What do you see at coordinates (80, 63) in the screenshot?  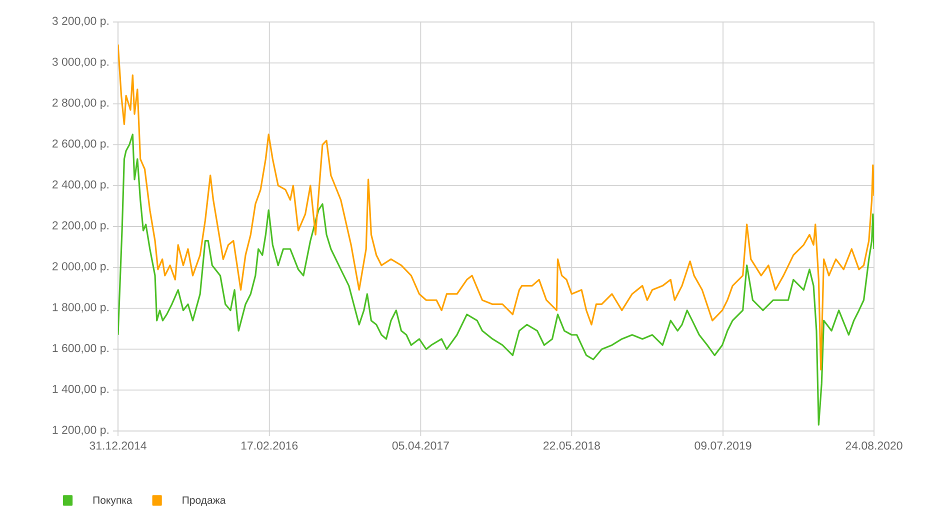 I see `y-tick-label: 3 000,00 р.` at bounding box center [80, 63].